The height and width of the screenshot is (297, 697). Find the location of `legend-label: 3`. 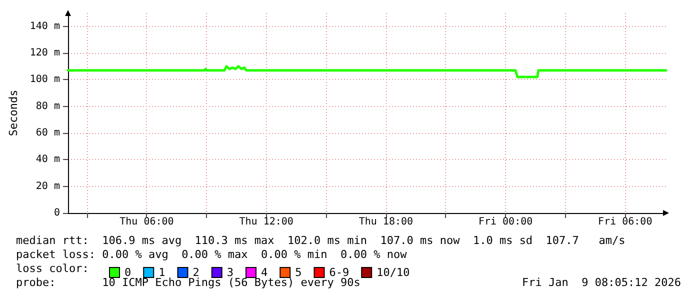

legend-label: 3 is located at coordinates (230, 272).